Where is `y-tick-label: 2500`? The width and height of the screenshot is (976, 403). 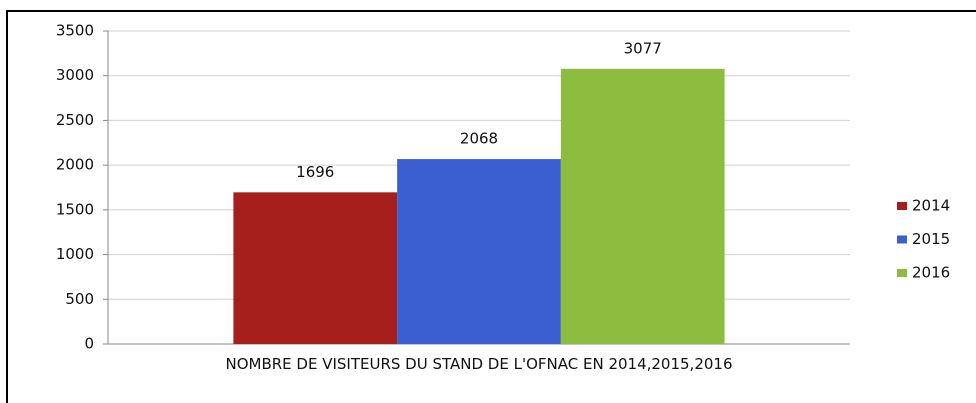 y-tick-label: 2500 is located at coordinates (75, 120).